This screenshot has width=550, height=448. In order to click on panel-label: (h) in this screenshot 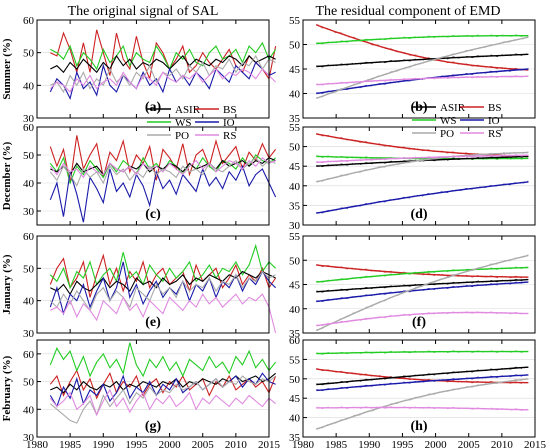, I will do `click(418, 426)`.